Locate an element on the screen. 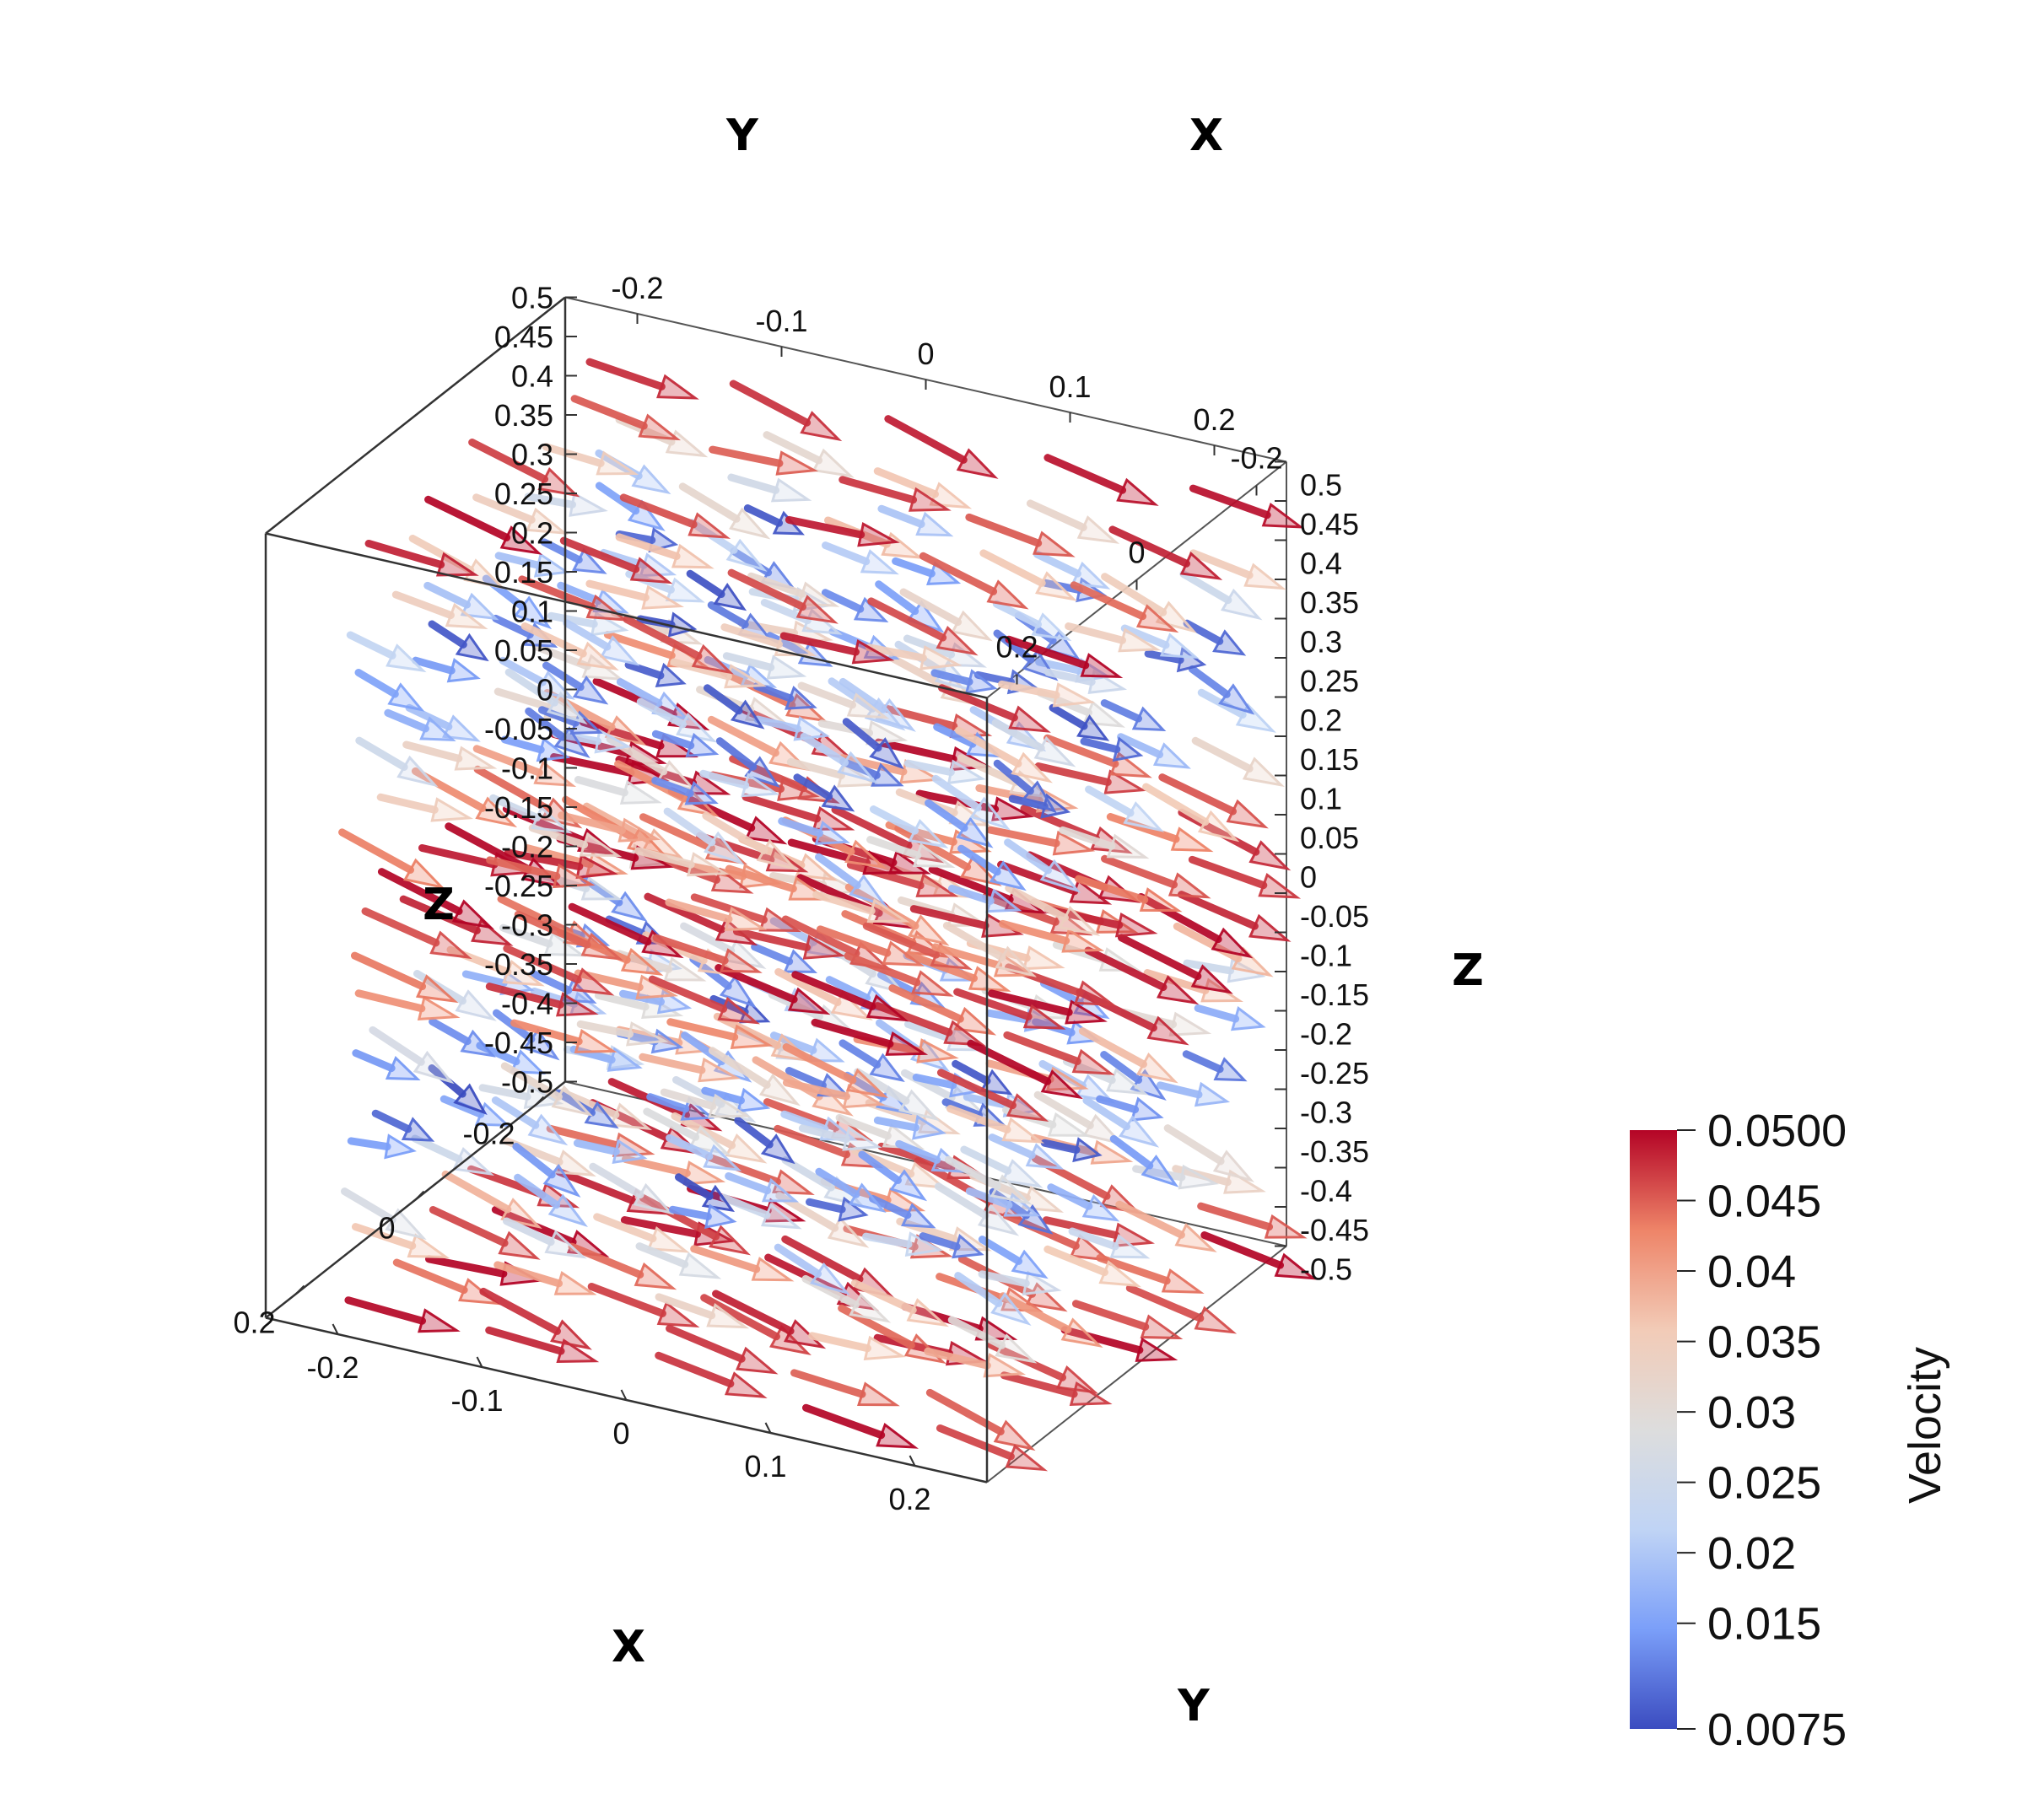 The height and width of the screenshot is (1820, 2033). z-tick-label: -0.1 is located at coordinates (1326, 956).